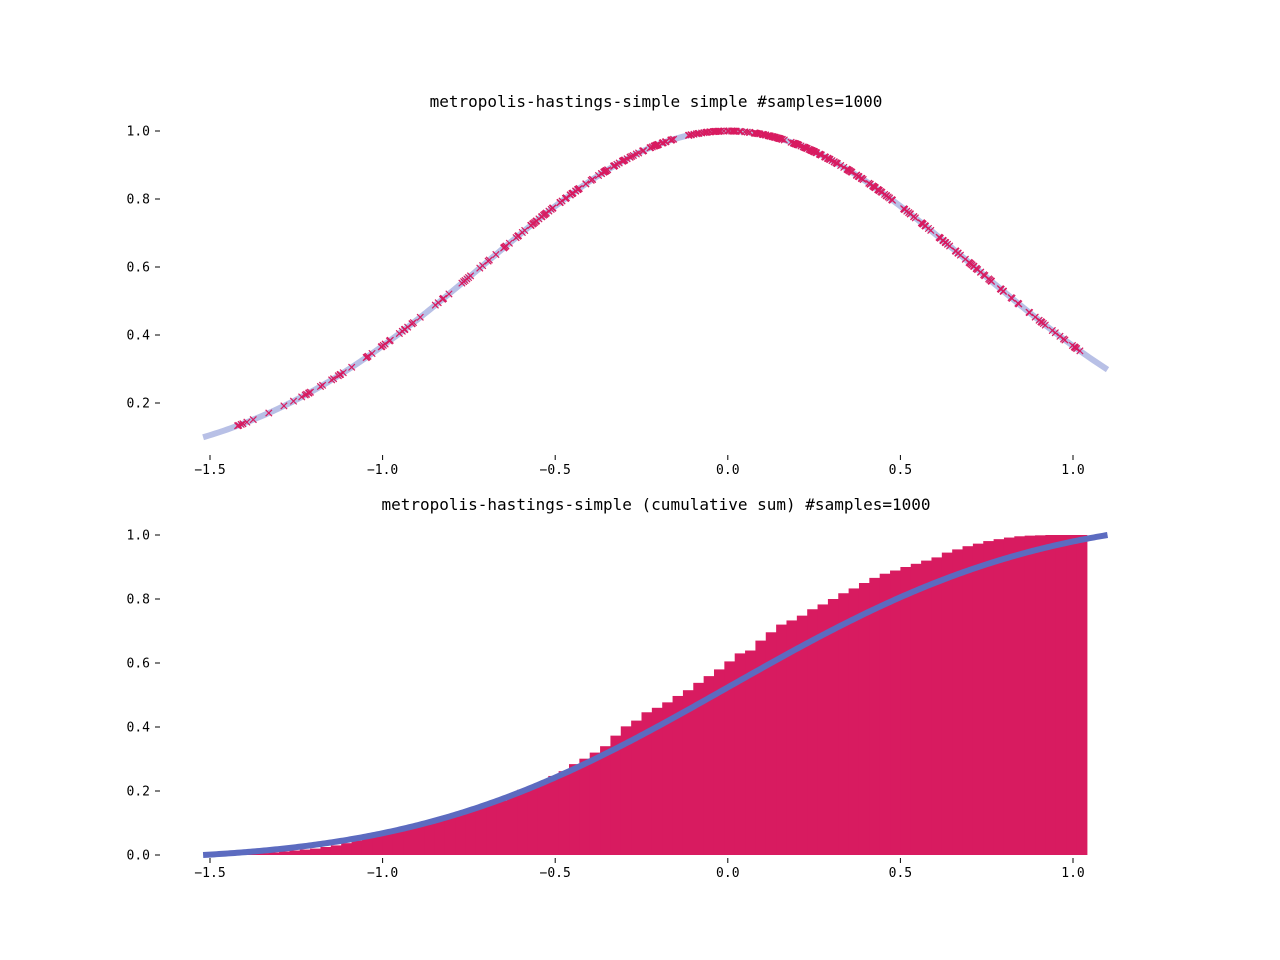  Describe the element at coordinates (555, 873) in the screenshot. I see `cumulative-x-tick-label: −0.5` at that location.